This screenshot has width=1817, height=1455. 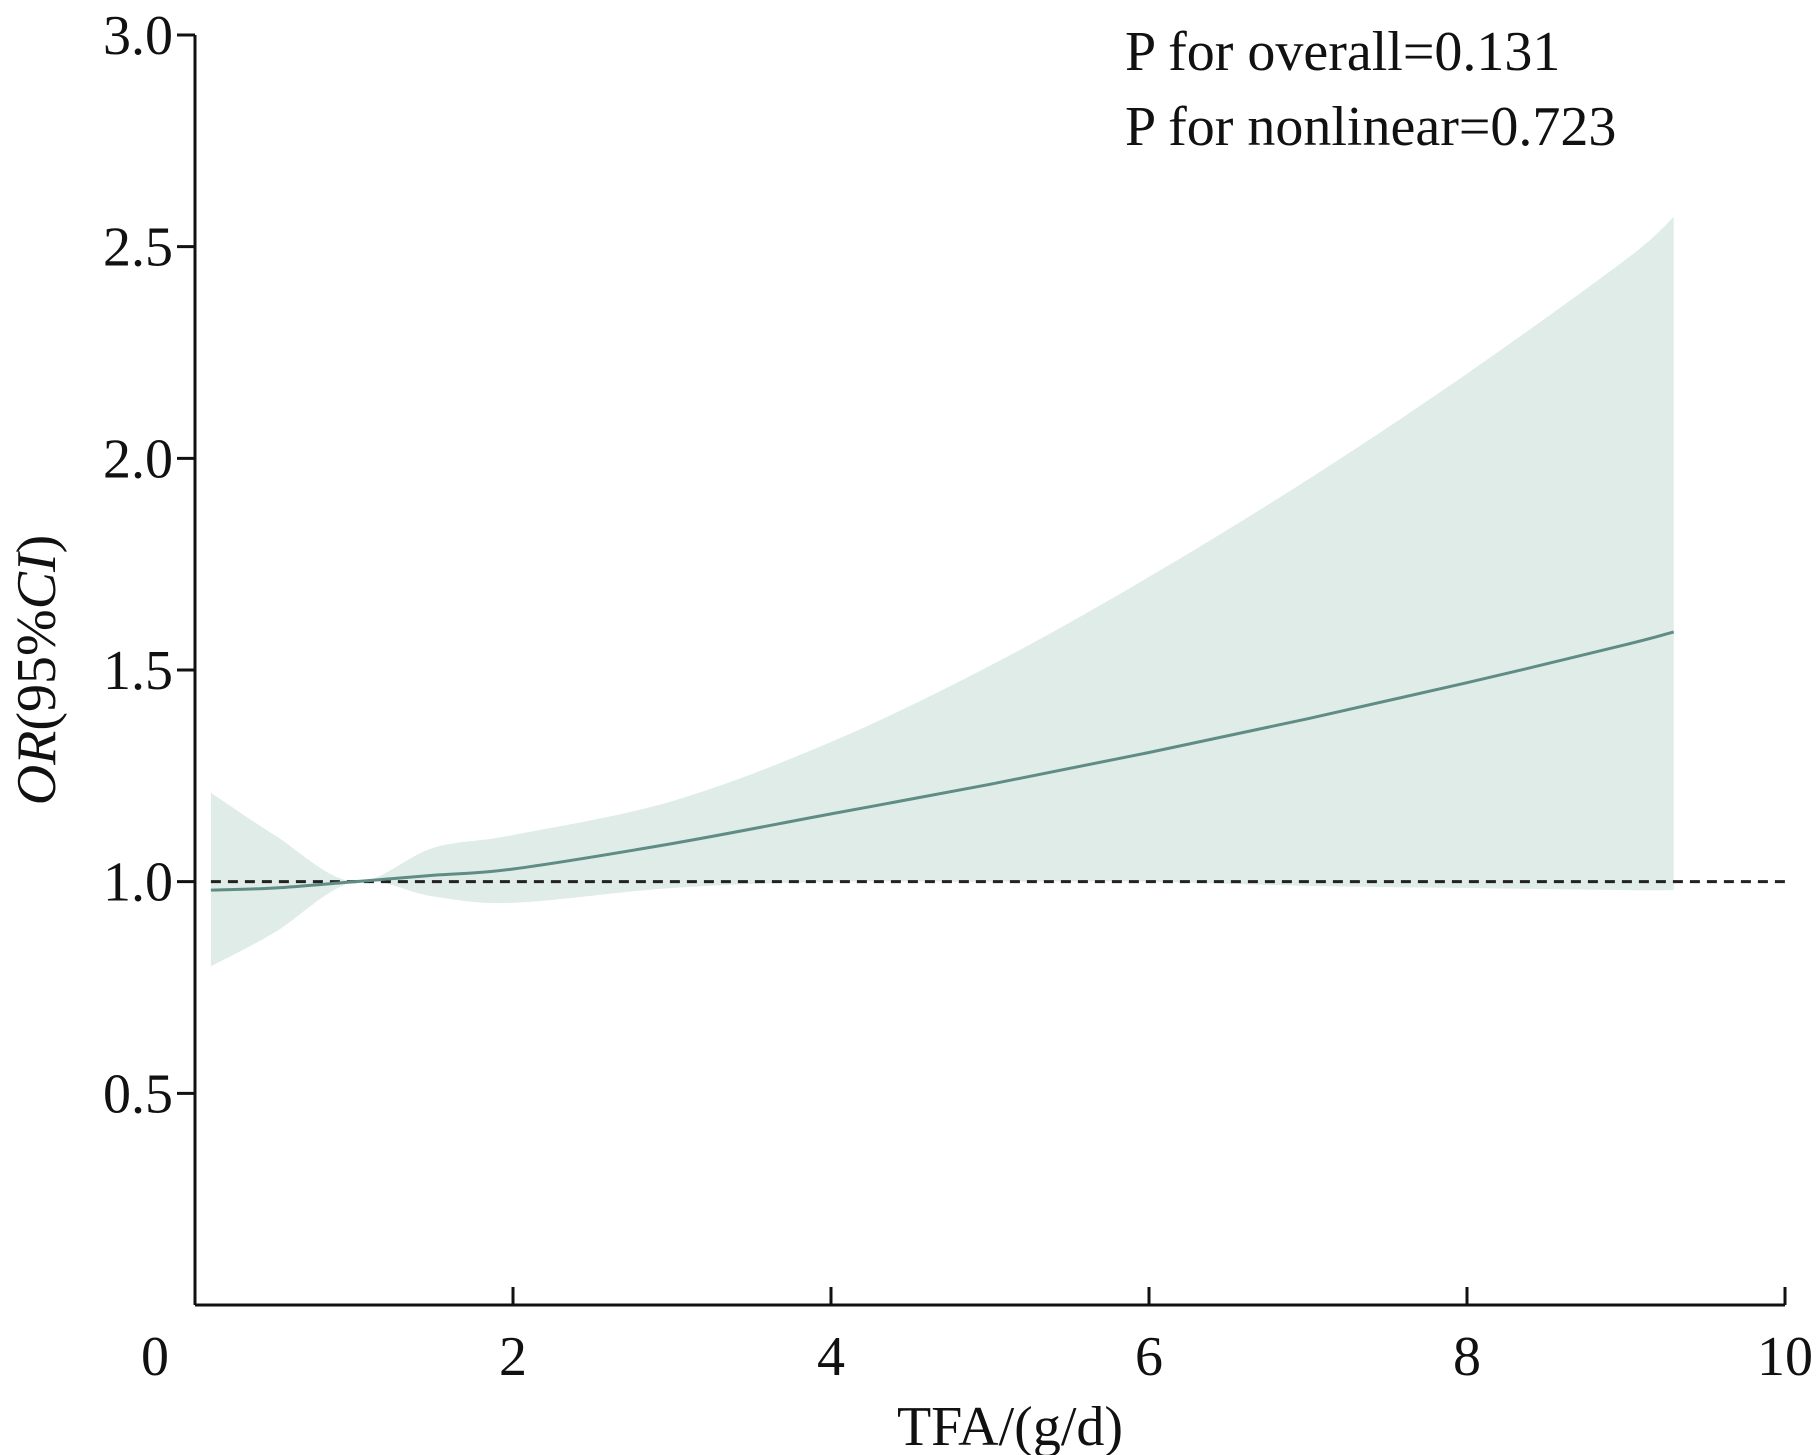 I want to click on y-axis-title-end: ), so click(x=37, y=544).